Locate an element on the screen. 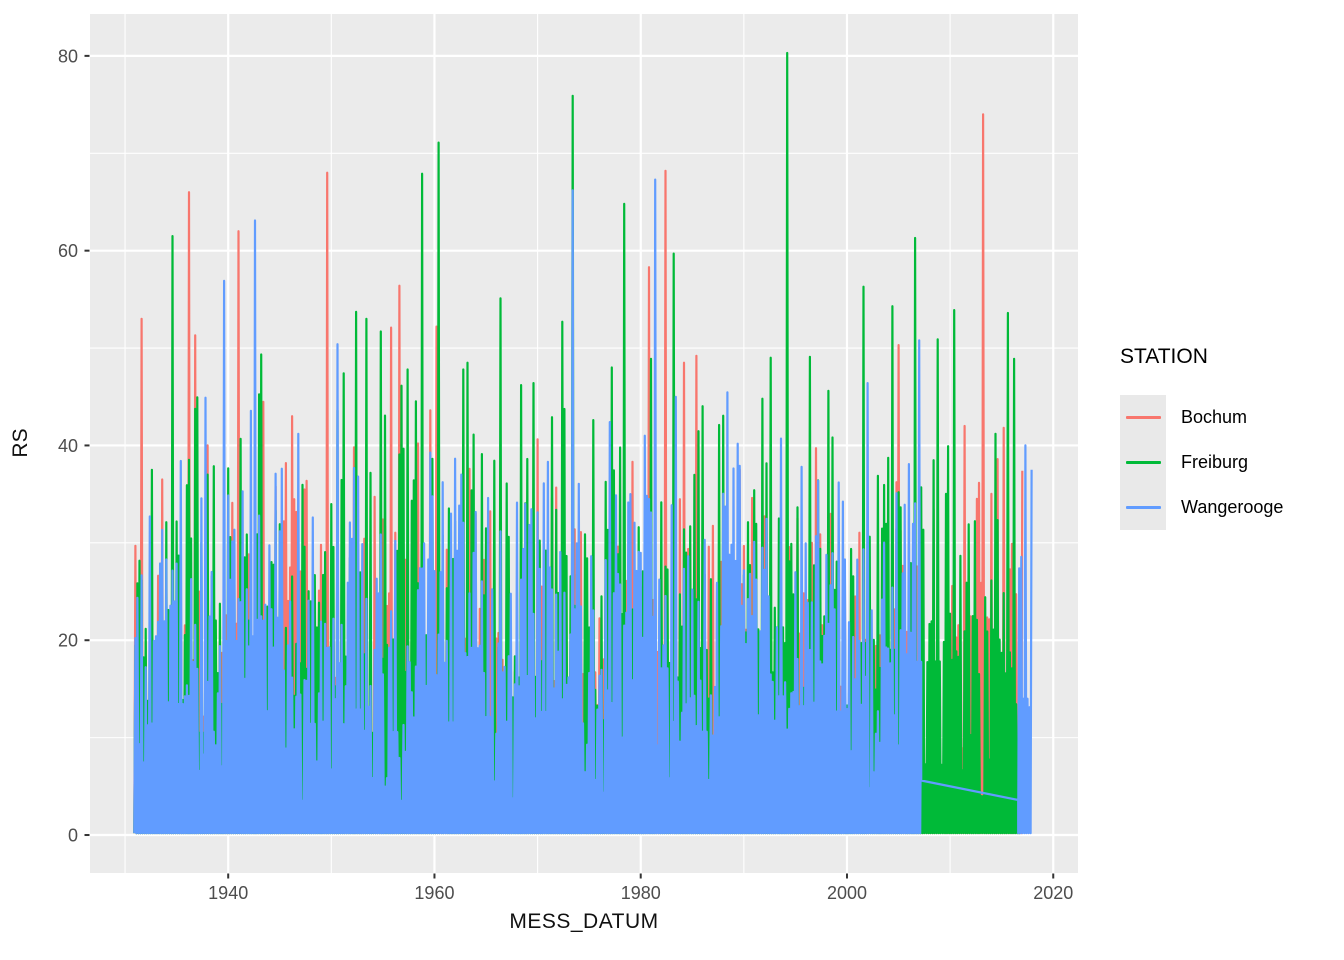  bochum-swatch-line-icon is located at coordinates (1143, 417).